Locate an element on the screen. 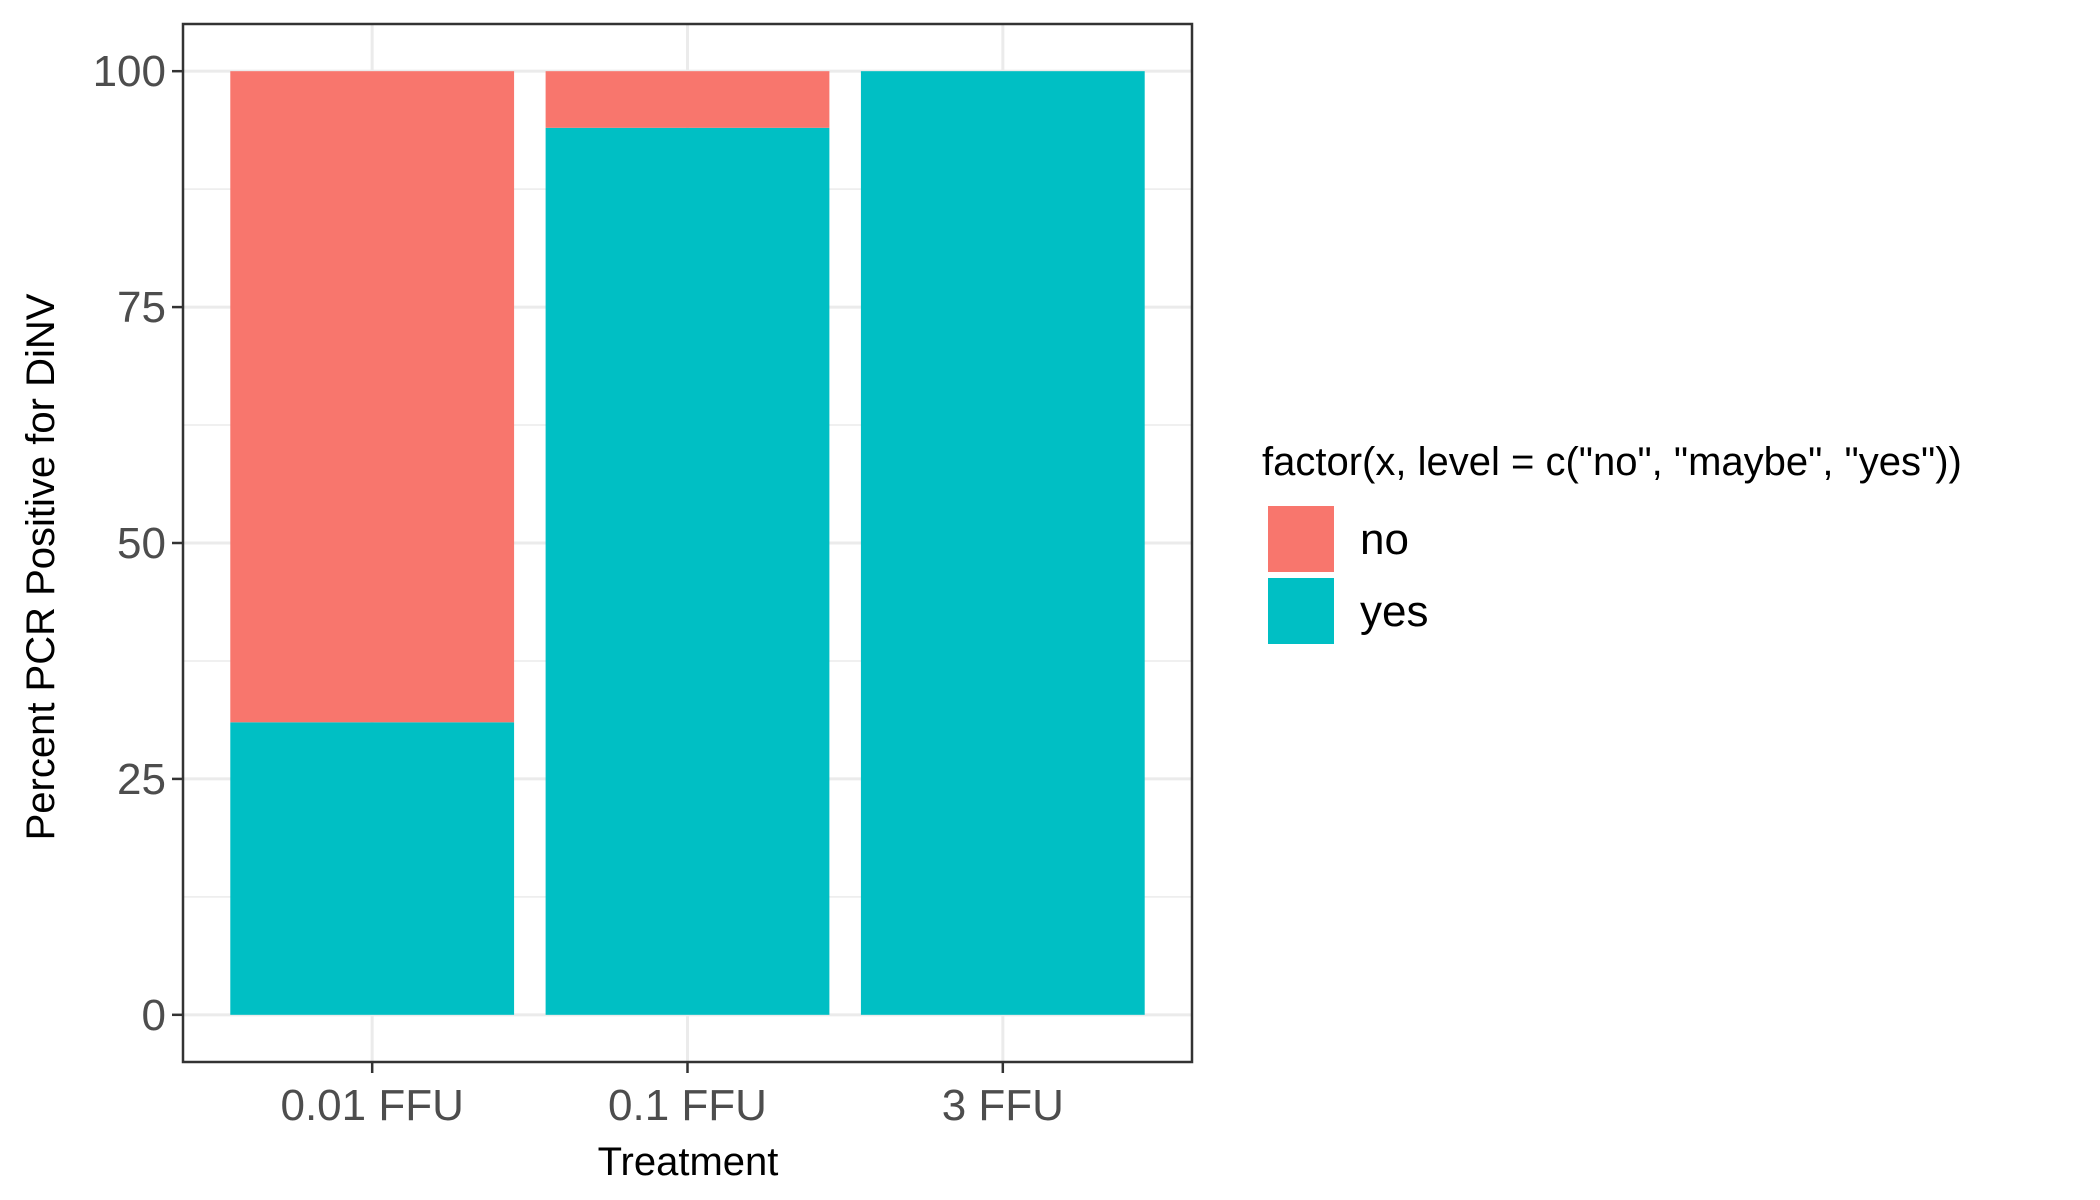 This screenshot has width=2100, height=1200. y-tick-label: 100 is located at coordinates (129, 71).